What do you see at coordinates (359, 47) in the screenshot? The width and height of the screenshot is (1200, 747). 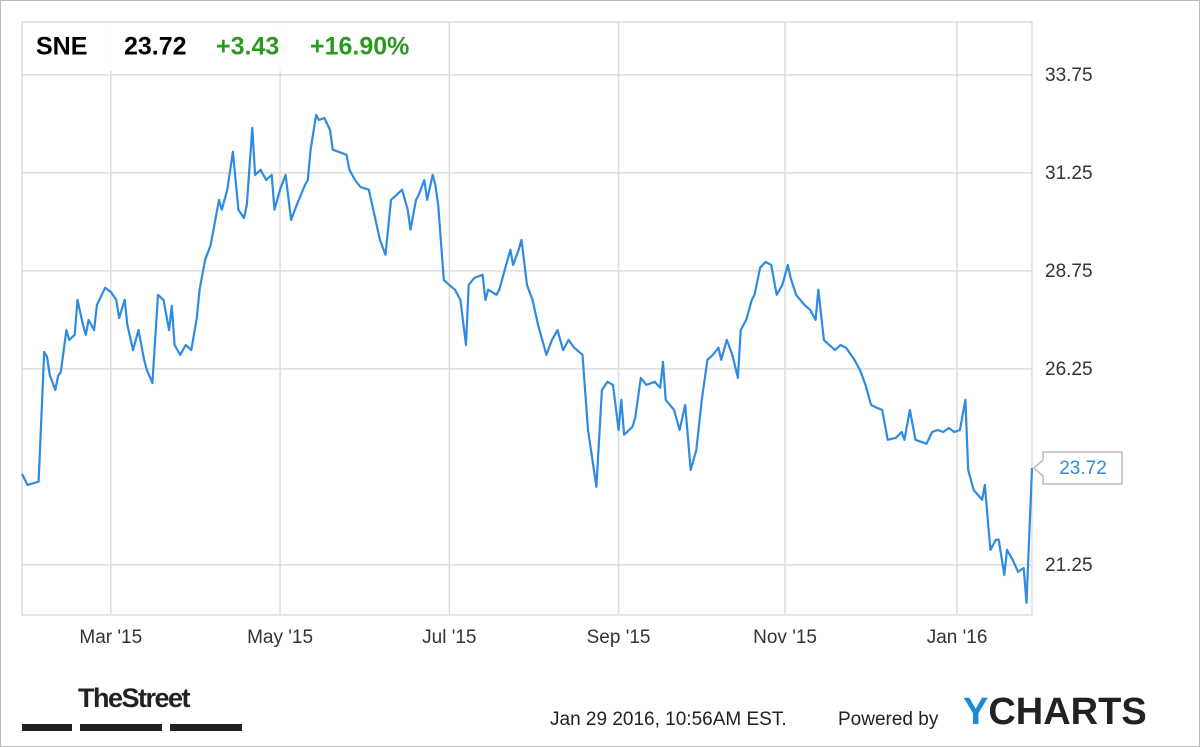 I see `percent-change: +16.90%` at bounding box center [359, 47].